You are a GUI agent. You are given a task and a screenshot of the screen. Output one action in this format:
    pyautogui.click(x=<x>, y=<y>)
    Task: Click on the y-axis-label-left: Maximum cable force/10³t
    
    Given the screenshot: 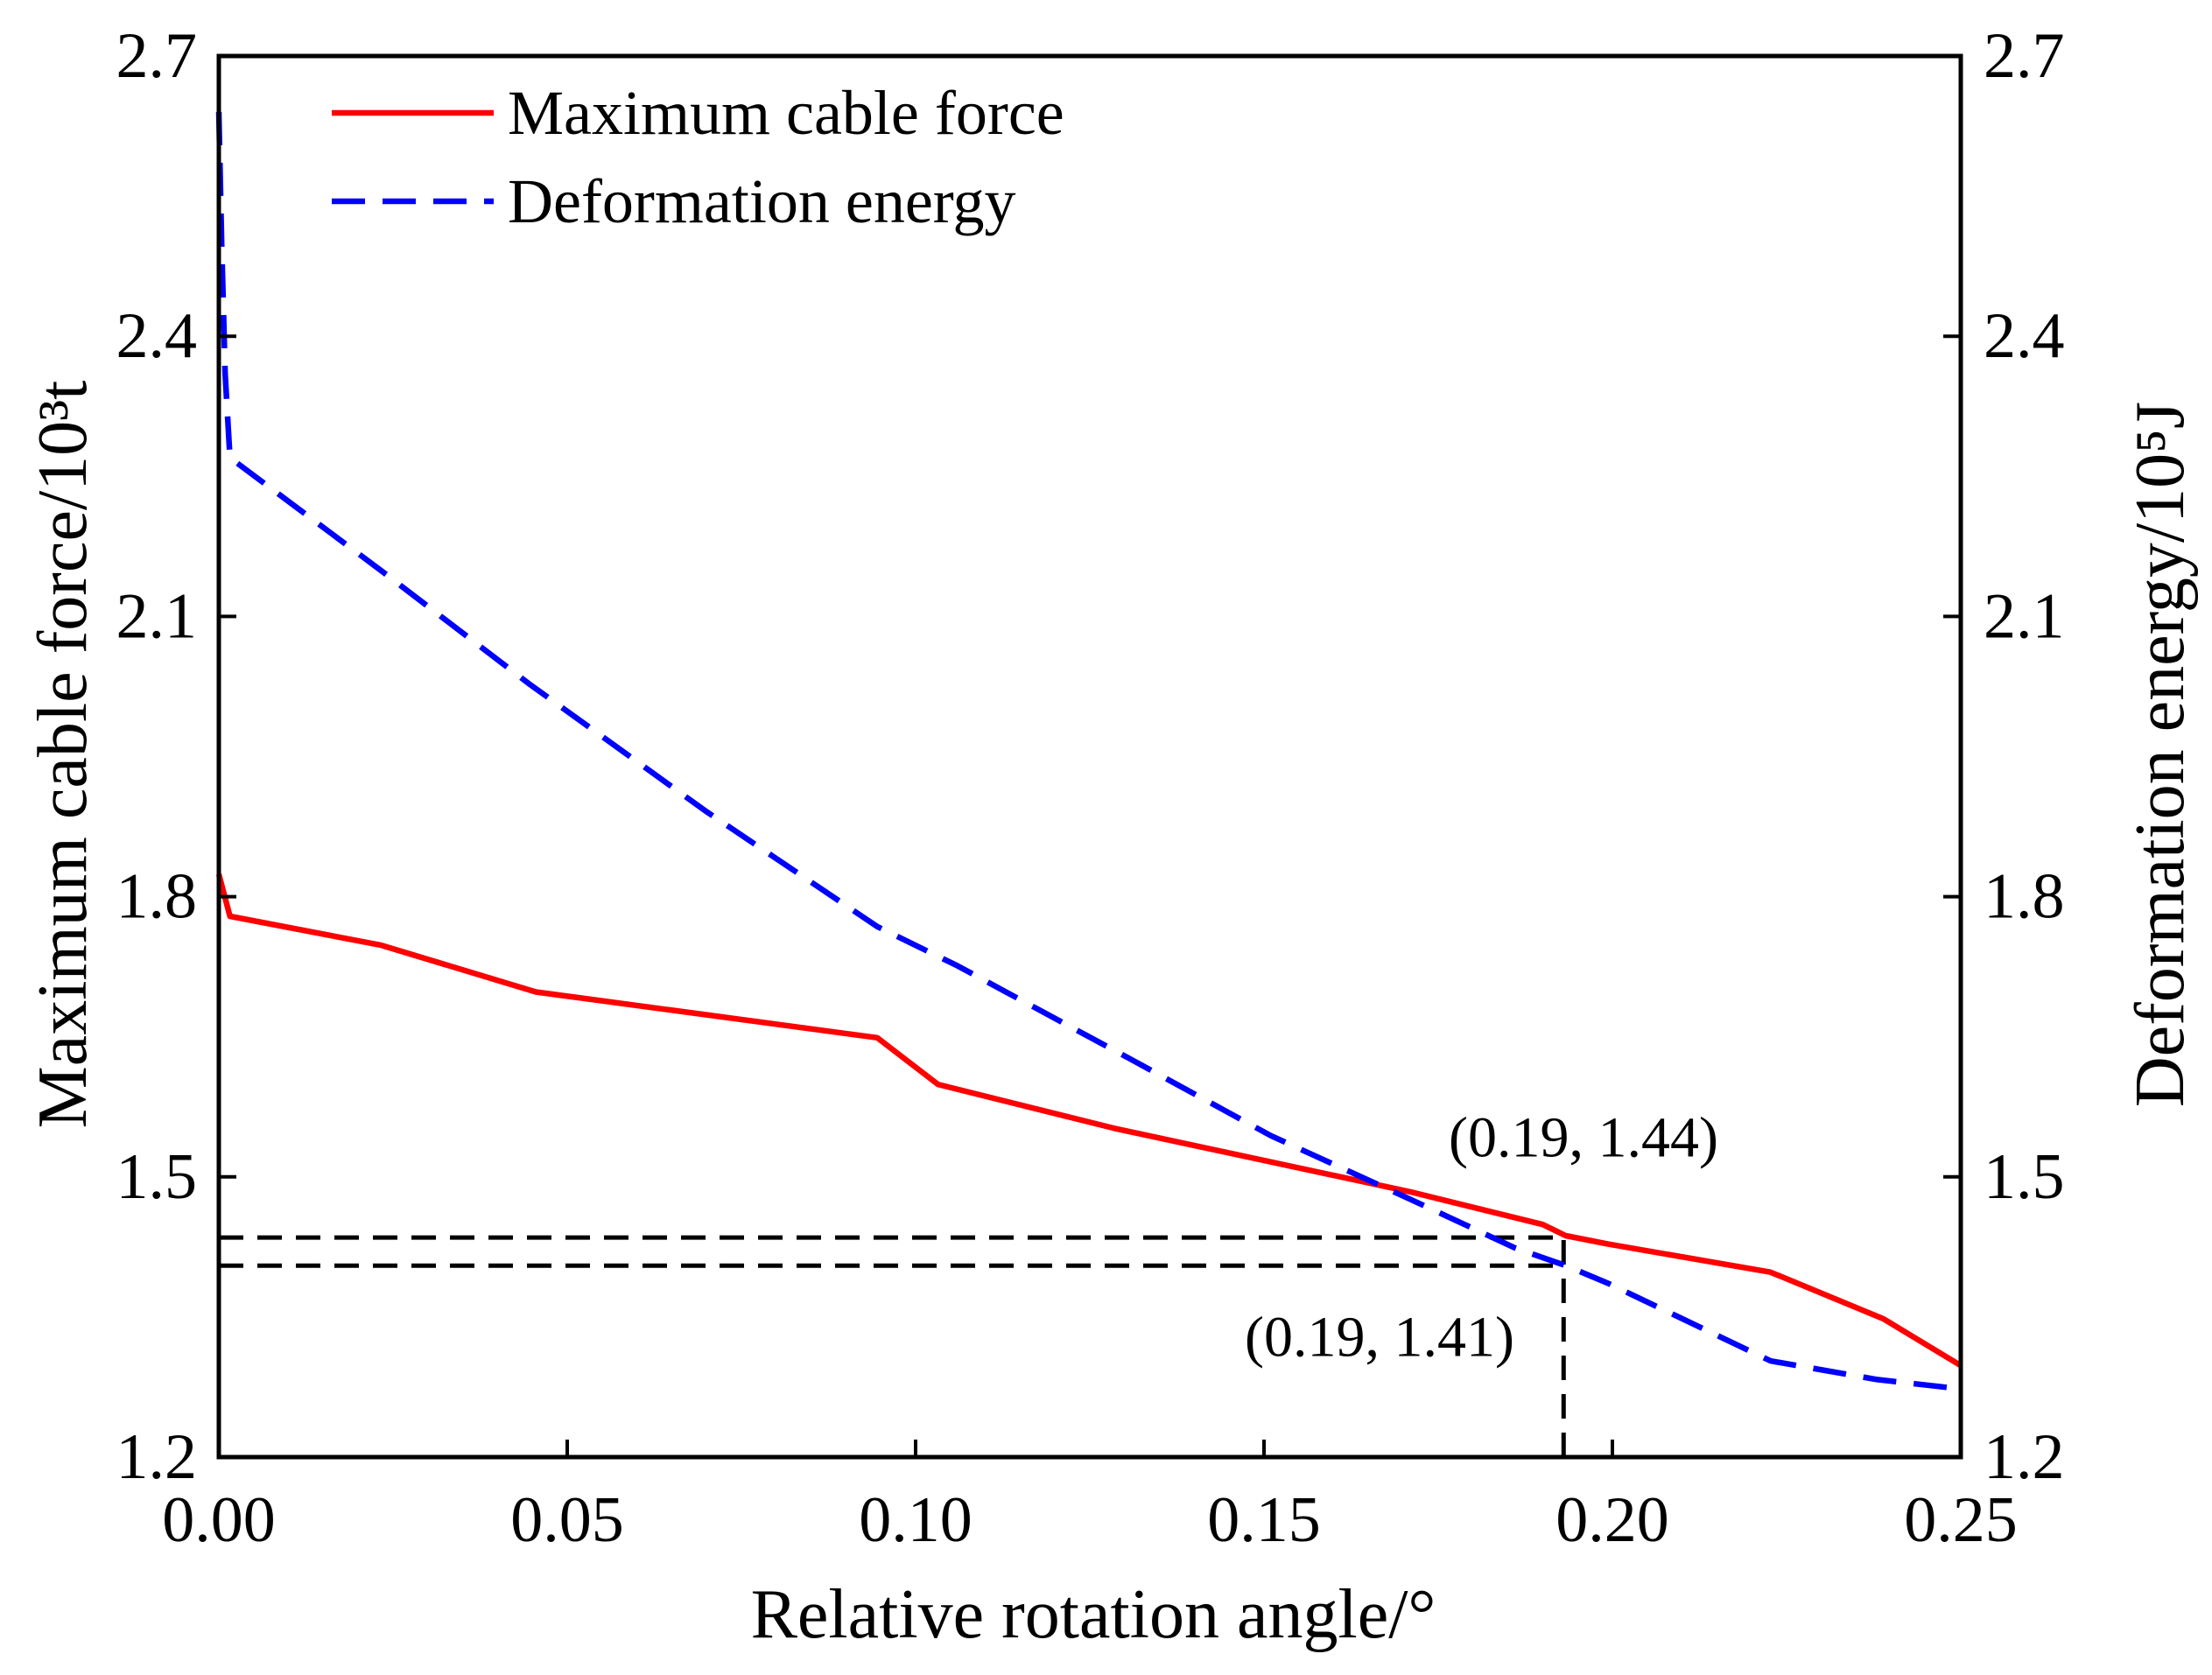 What is the action you would take?
    pyautogui.click(x=64, y=755)
    